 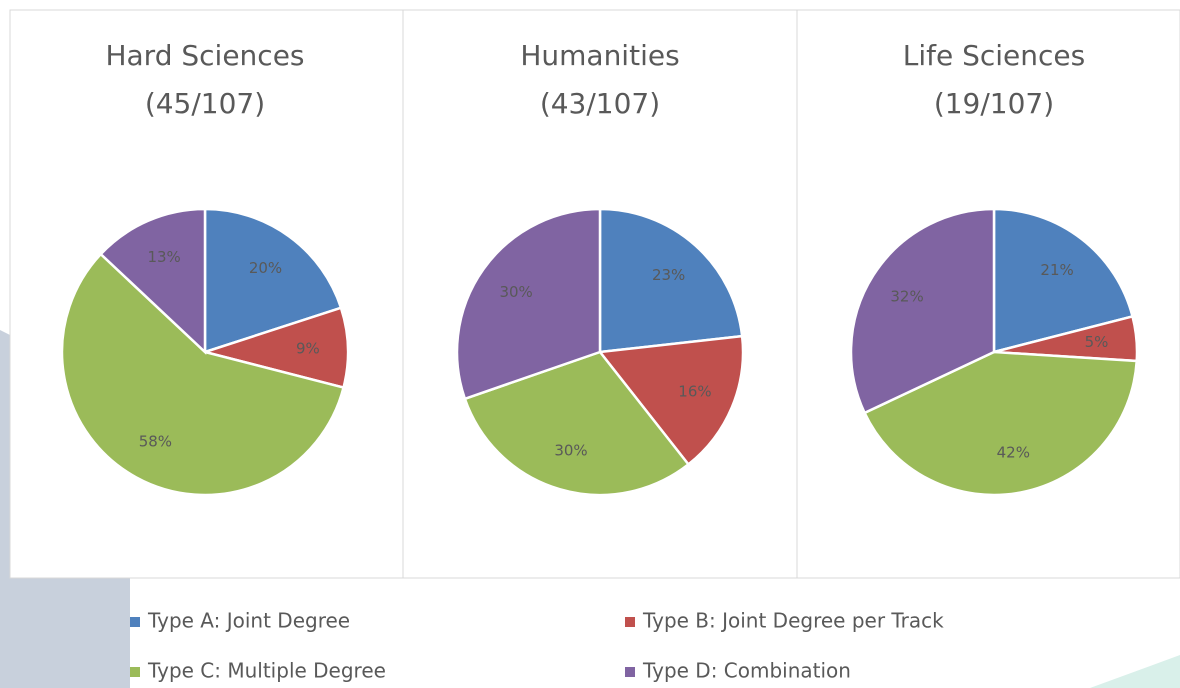 What do you see at coordinates (308, 348) in the screenshot?
I see `data-label: 9%` at bounding box center [308, 348].